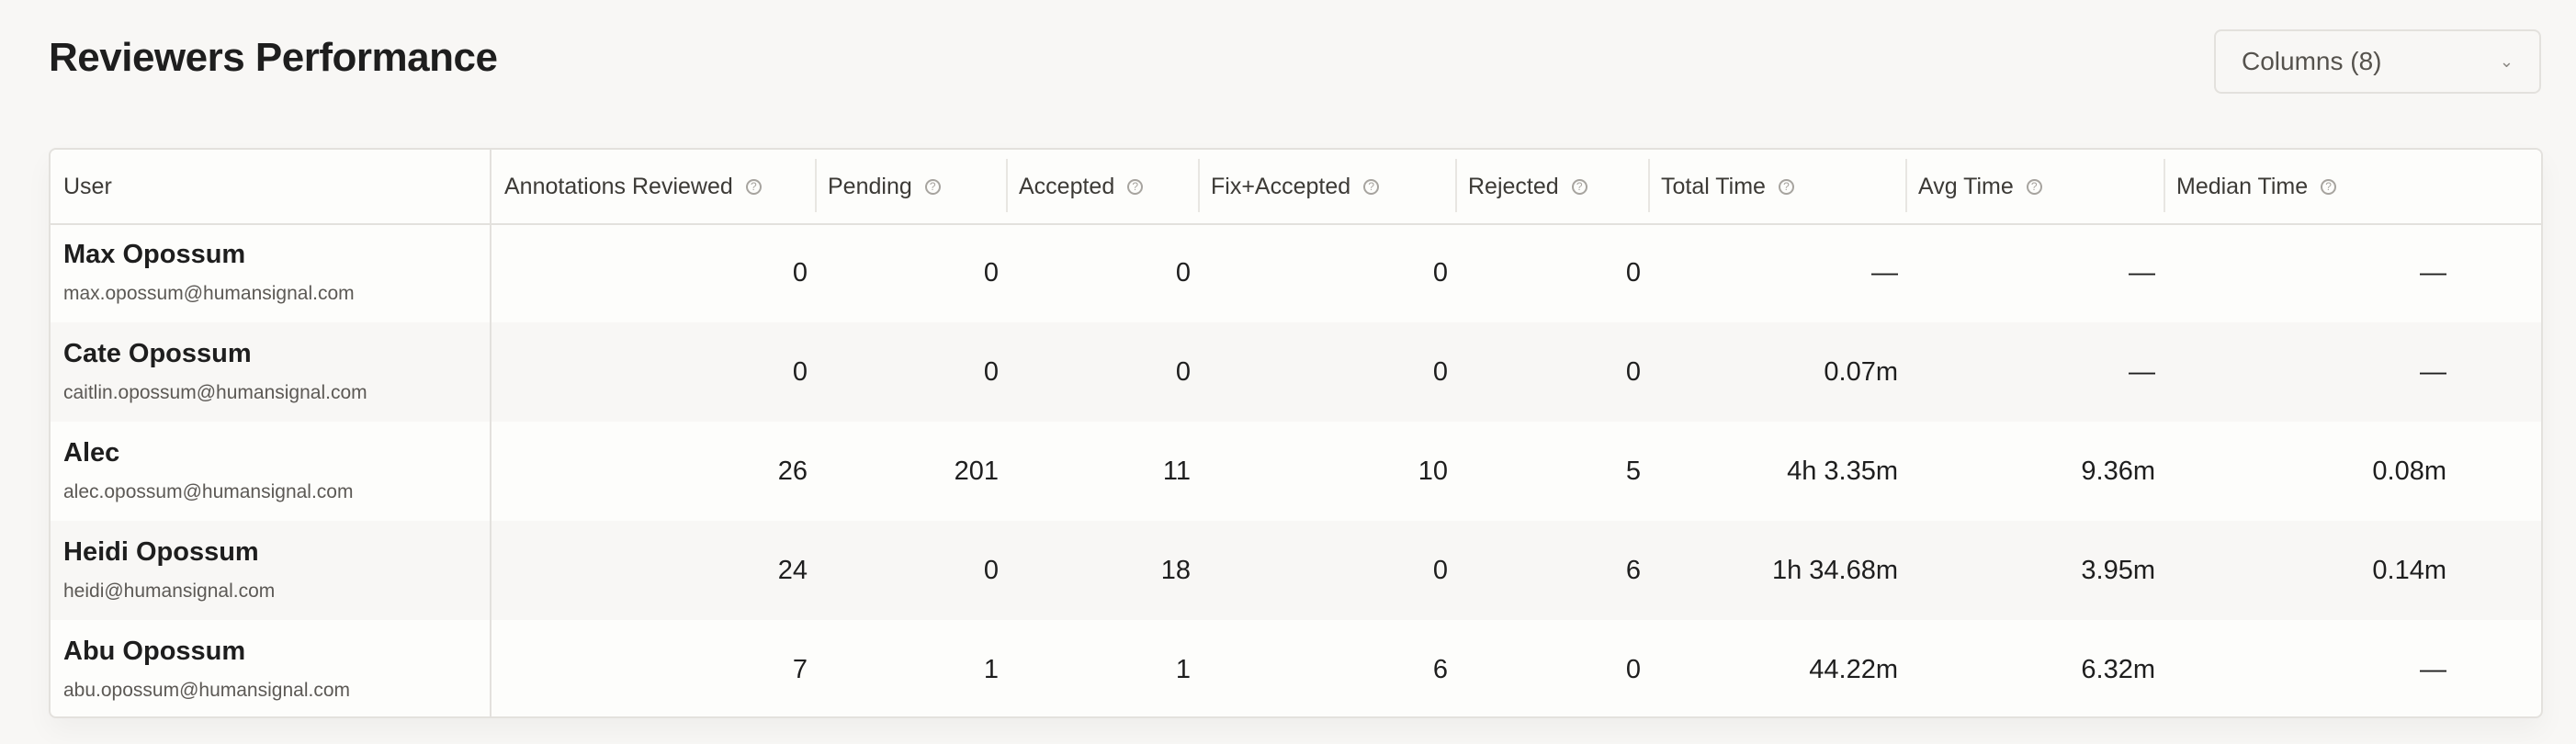 The width and height of the screenshot is (2576, 744). Describe the element at coordinates (206, 690) in the screenshot. I see `user-email: abu.opossum@humansignal.com` at that location.